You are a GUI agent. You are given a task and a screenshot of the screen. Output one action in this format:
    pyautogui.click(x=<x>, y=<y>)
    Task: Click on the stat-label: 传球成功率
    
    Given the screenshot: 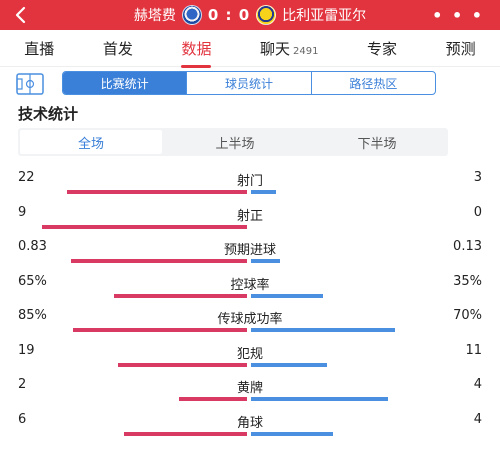 What is the action you would take?
    pyautogui.click(x=250, y=319)
    